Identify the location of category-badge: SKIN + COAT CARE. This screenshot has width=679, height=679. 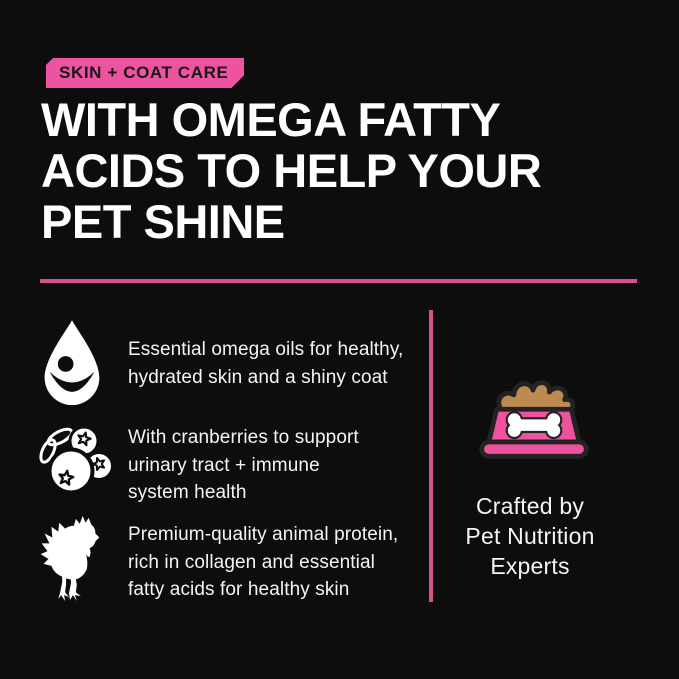
(145, 73).